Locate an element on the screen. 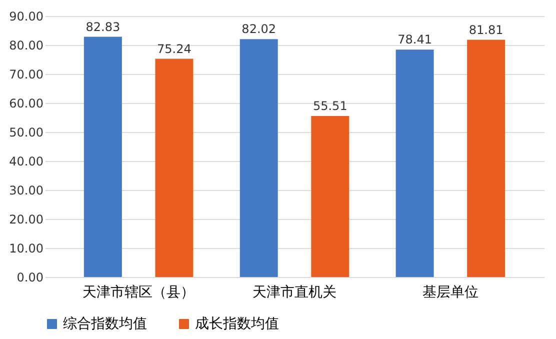  data-label: 55.51 is located at coordinates (330, 106).